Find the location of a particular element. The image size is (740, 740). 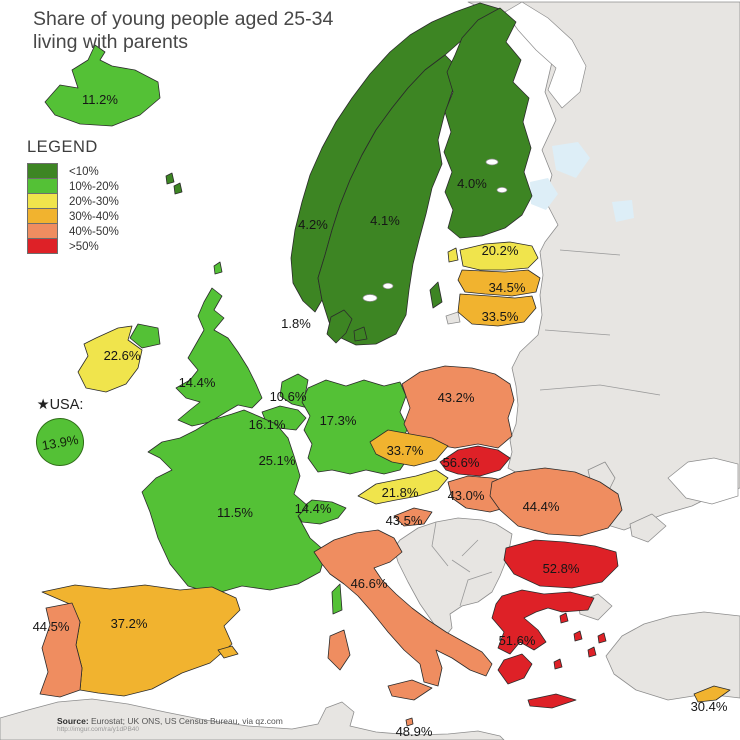

country-aegean-islands is located at coordinates (580, 641).